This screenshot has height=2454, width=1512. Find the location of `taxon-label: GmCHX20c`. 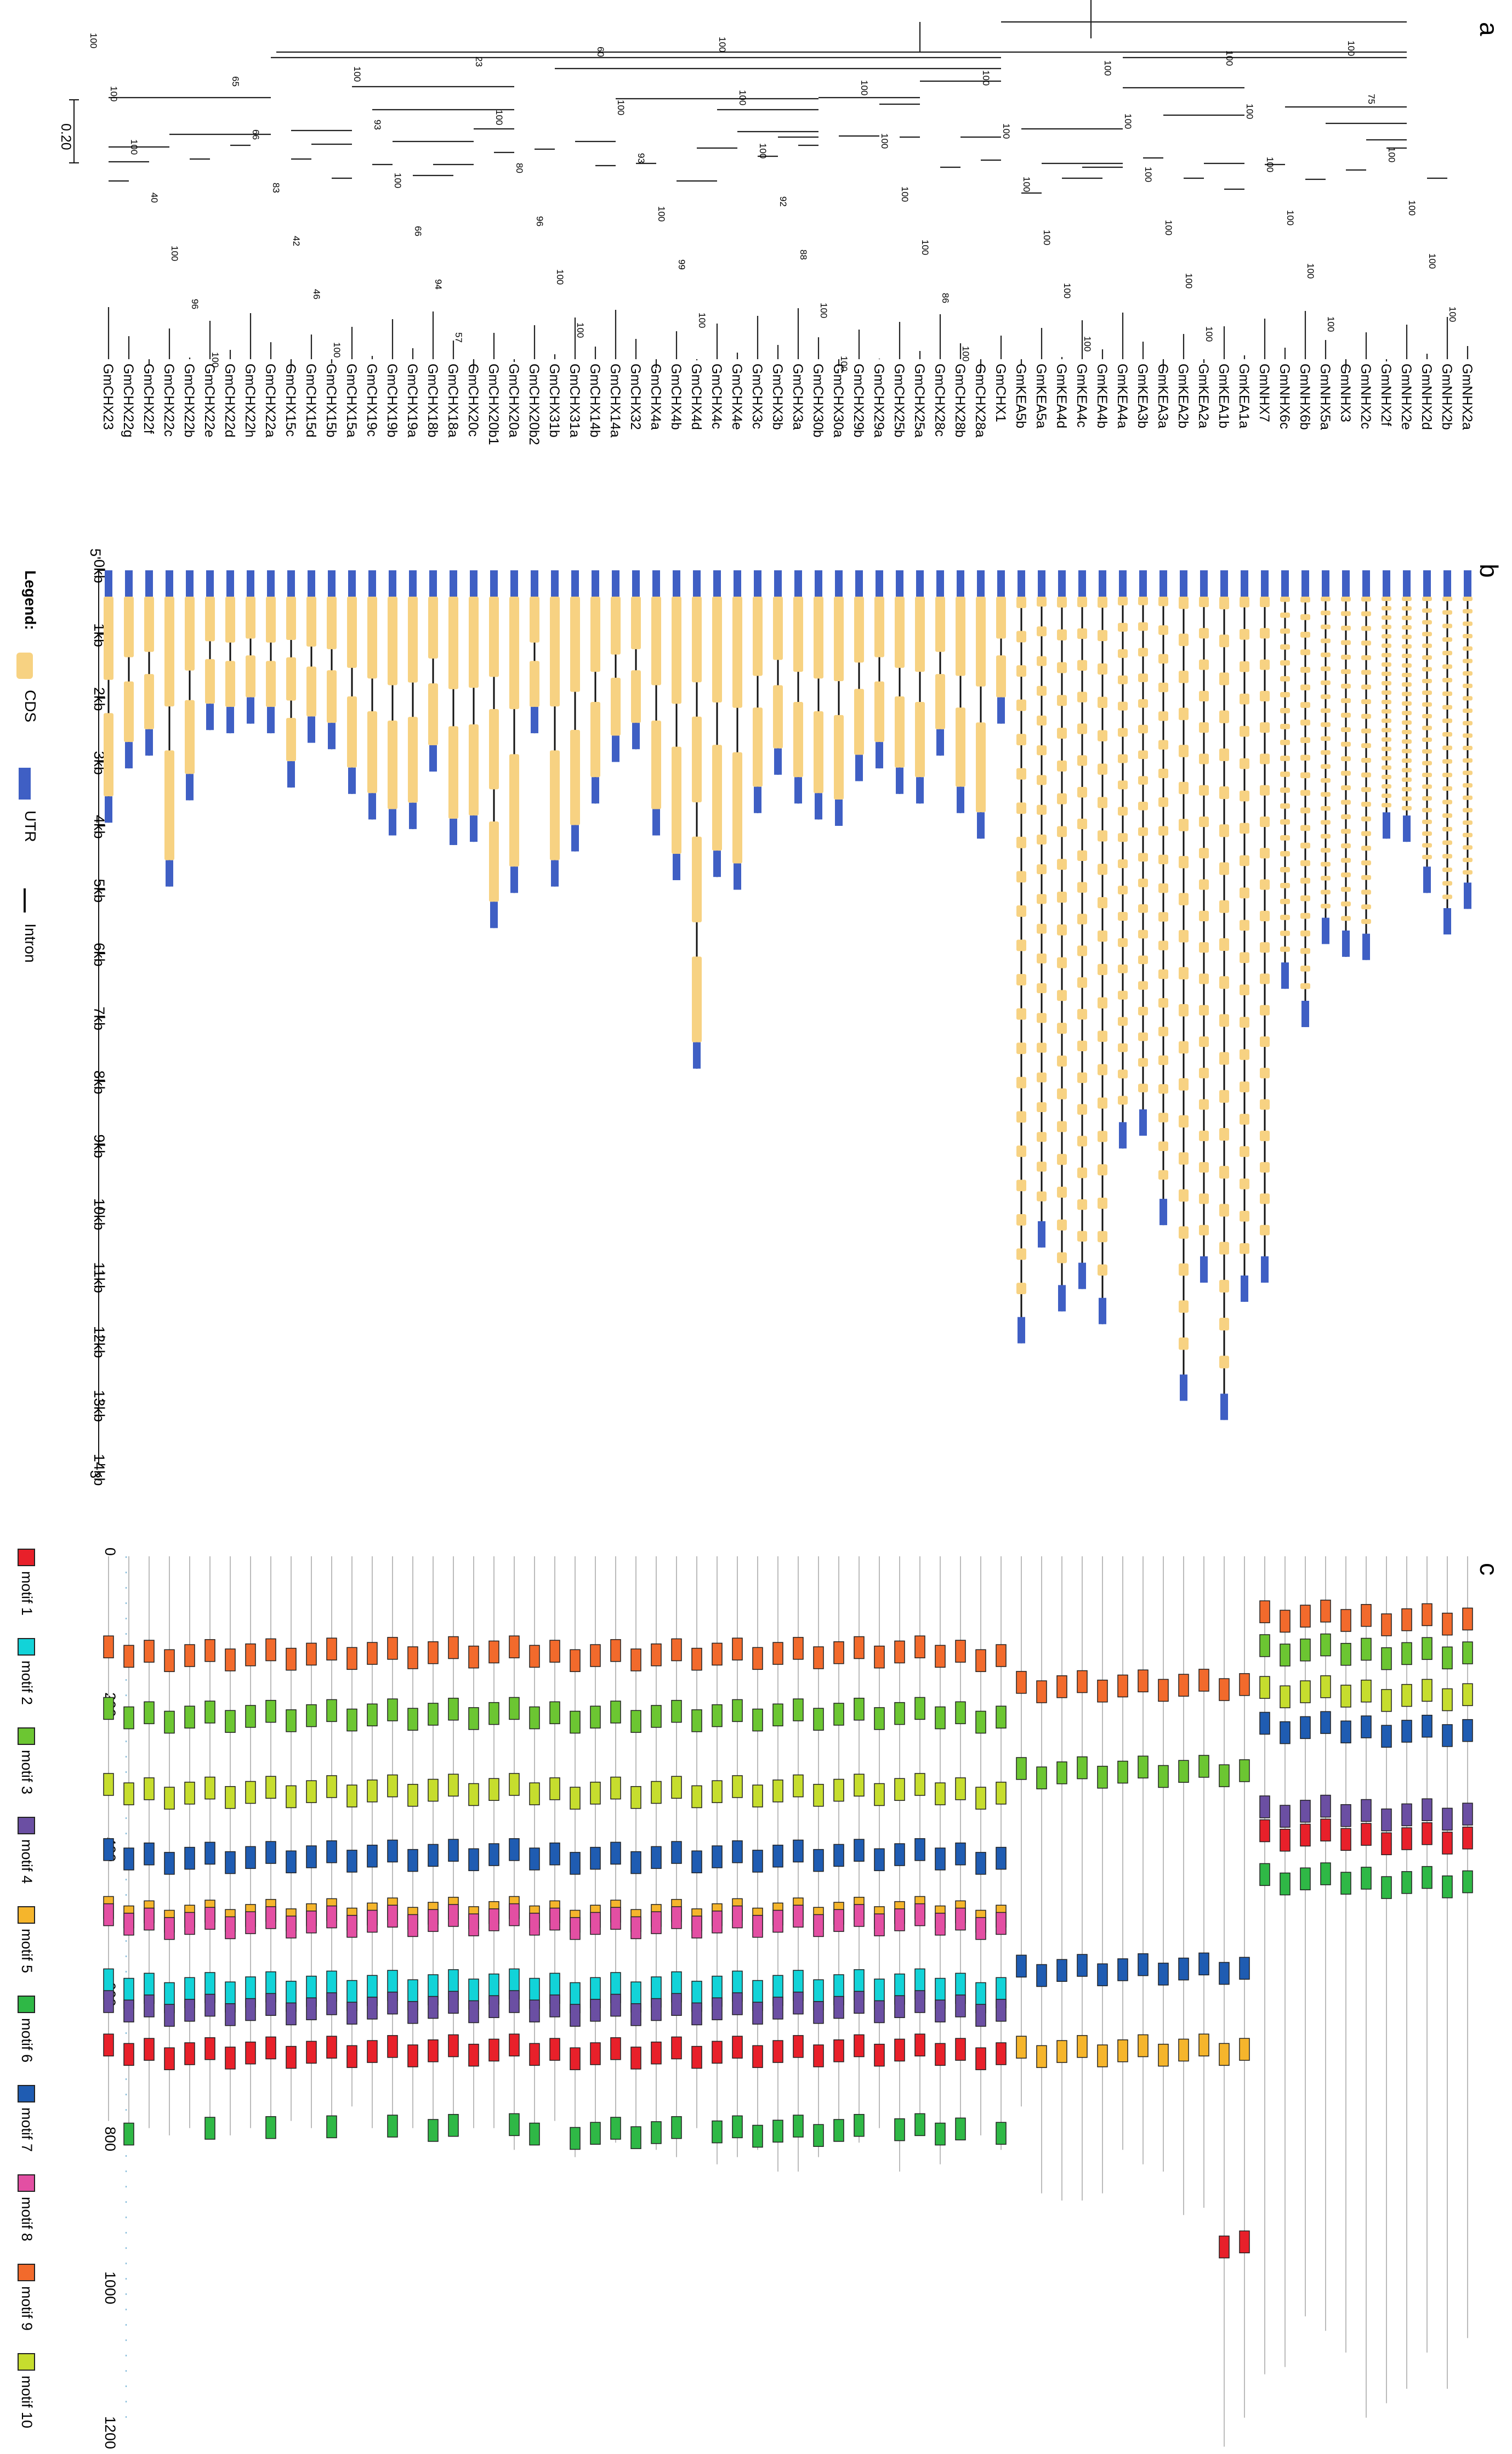

taxon-label: GmCHX20c is located at coordinates (473, 401).